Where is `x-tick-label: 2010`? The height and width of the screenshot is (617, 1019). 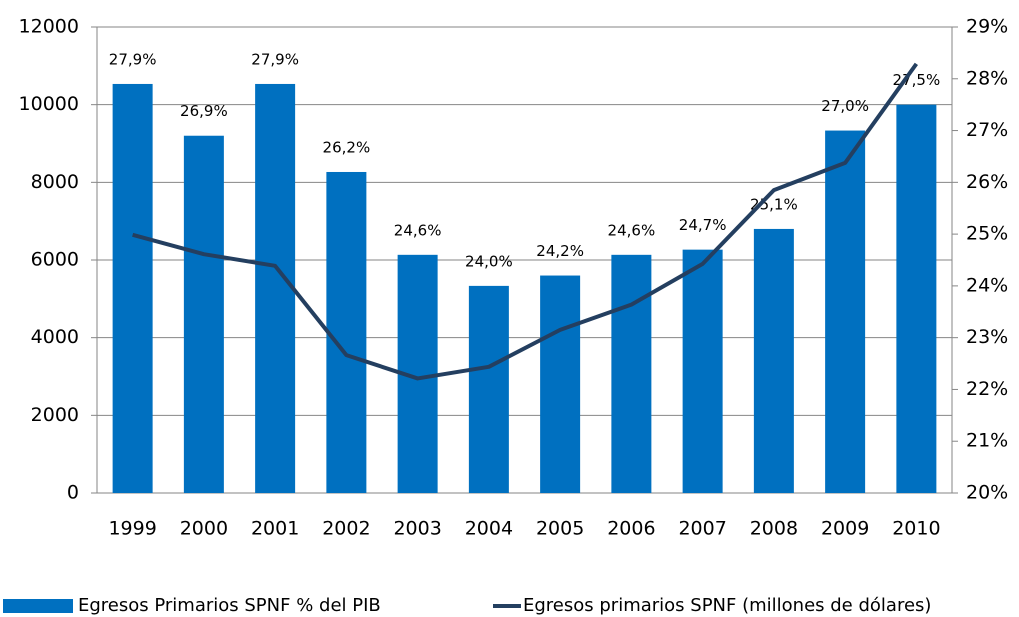
x-tick-label: 2010 is located at coordinates (916, 529).